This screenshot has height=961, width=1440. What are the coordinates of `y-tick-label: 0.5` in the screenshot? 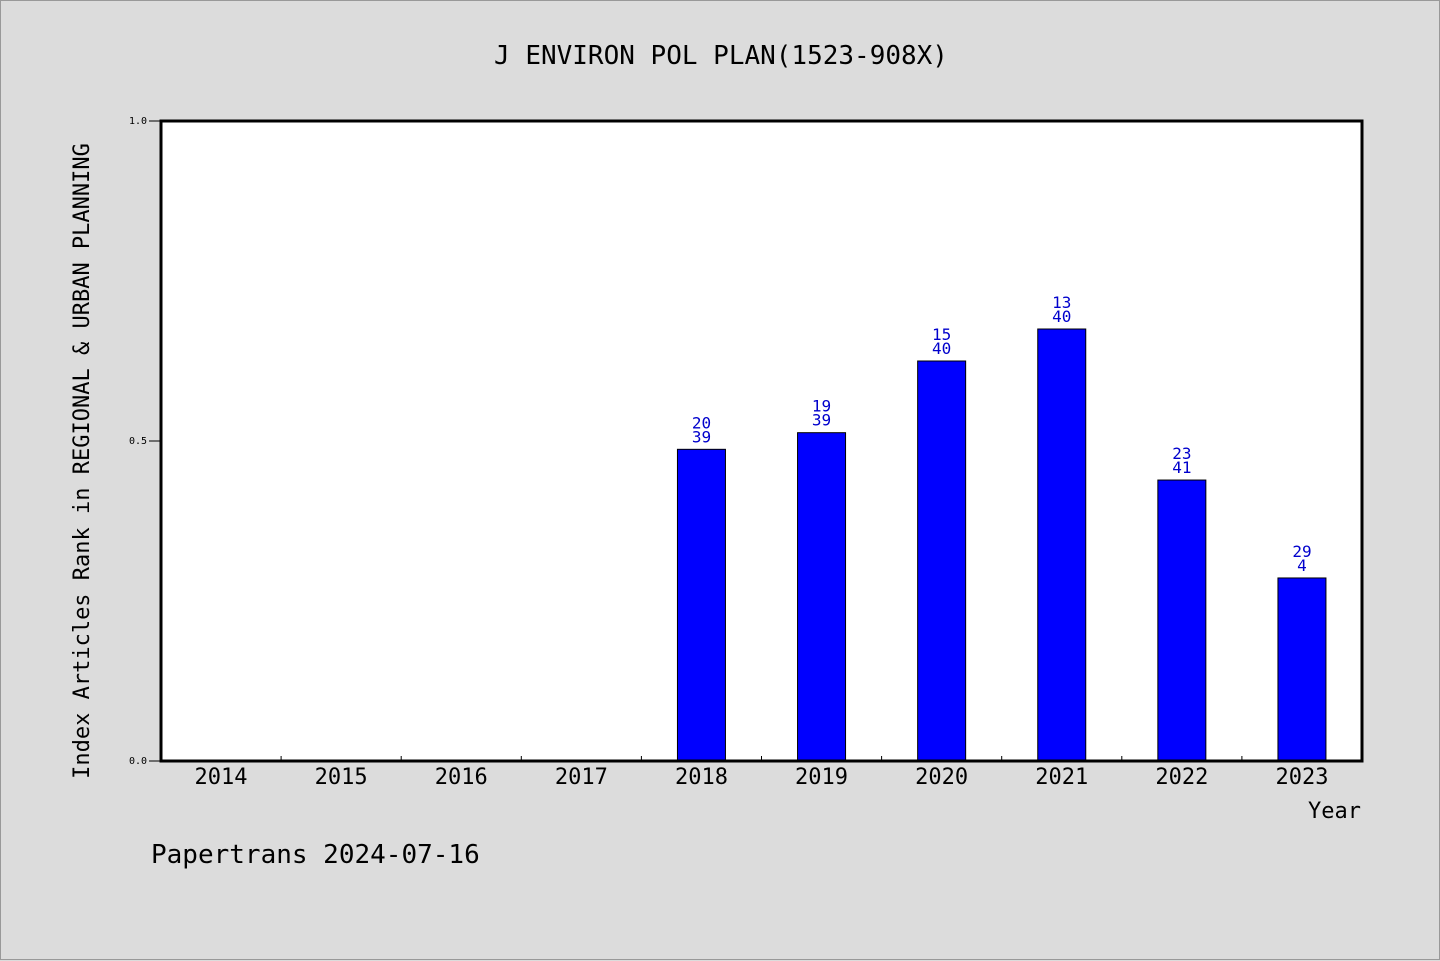 It's located at (138, 441).